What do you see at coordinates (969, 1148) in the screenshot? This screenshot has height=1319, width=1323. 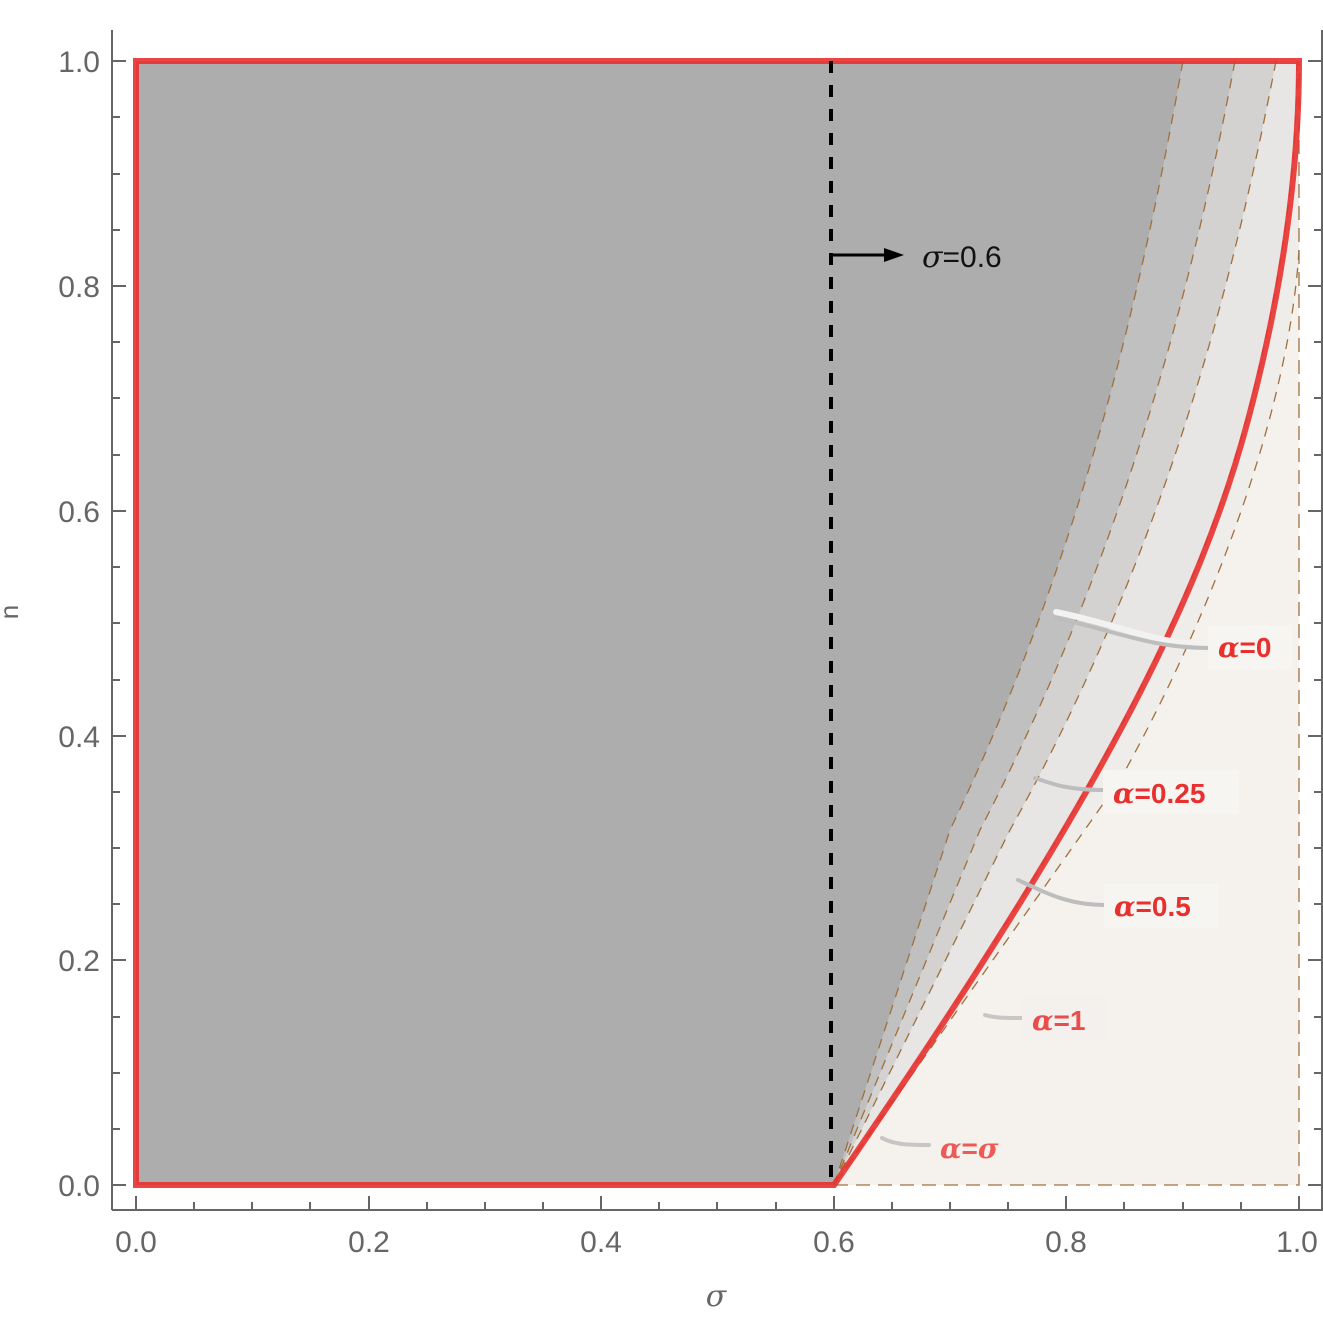 I see `label-alpha-sigma: α=σ` at bounding box center [969, 1148].